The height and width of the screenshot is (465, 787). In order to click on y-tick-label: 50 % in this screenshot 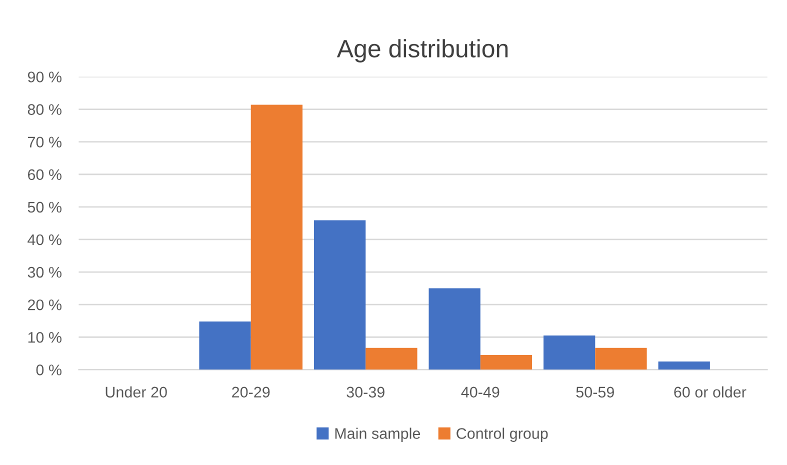, I will do `click(45, 207)`.